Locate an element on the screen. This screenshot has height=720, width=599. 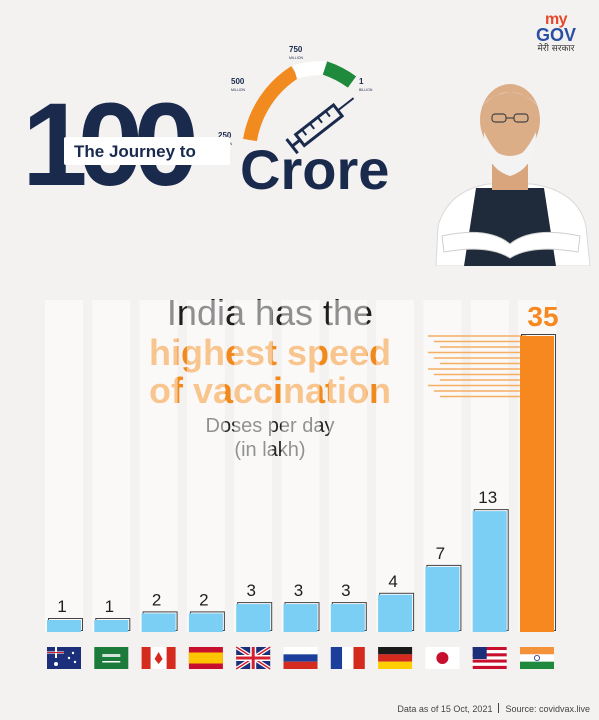
hero-prefix-box is located at coordinates (147, 151).